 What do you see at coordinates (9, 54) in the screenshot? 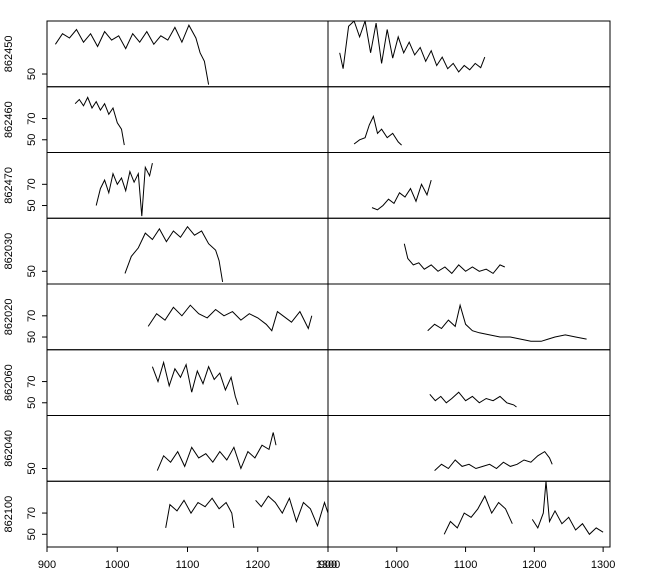
I see `y-axis-label: 862450` at bounding box center [9, 54].